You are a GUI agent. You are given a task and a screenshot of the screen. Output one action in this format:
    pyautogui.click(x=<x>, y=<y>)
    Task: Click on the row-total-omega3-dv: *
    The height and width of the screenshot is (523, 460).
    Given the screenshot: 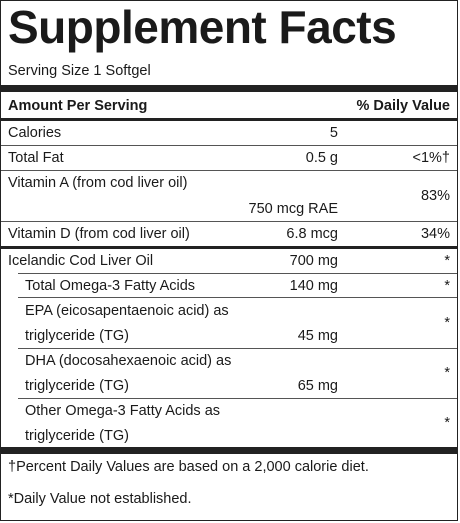 What is the action you would take?
    pyautogui.click(x=447, y=286)
    